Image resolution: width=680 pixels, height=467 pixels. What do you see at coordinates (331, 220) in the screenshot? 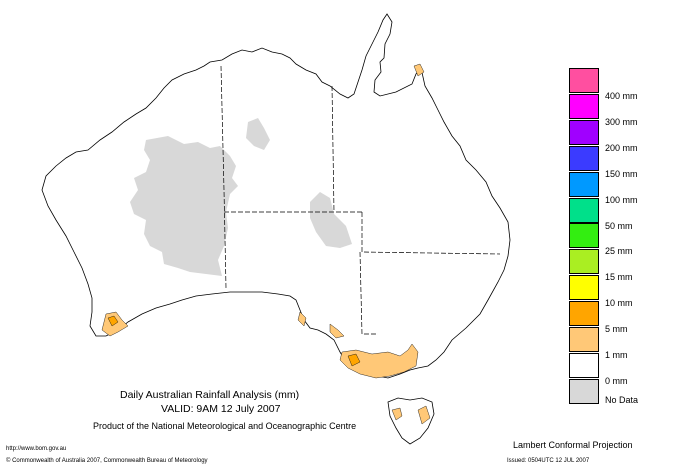
I see `no-data-region-nt-south` at bounding box center [331, 220].